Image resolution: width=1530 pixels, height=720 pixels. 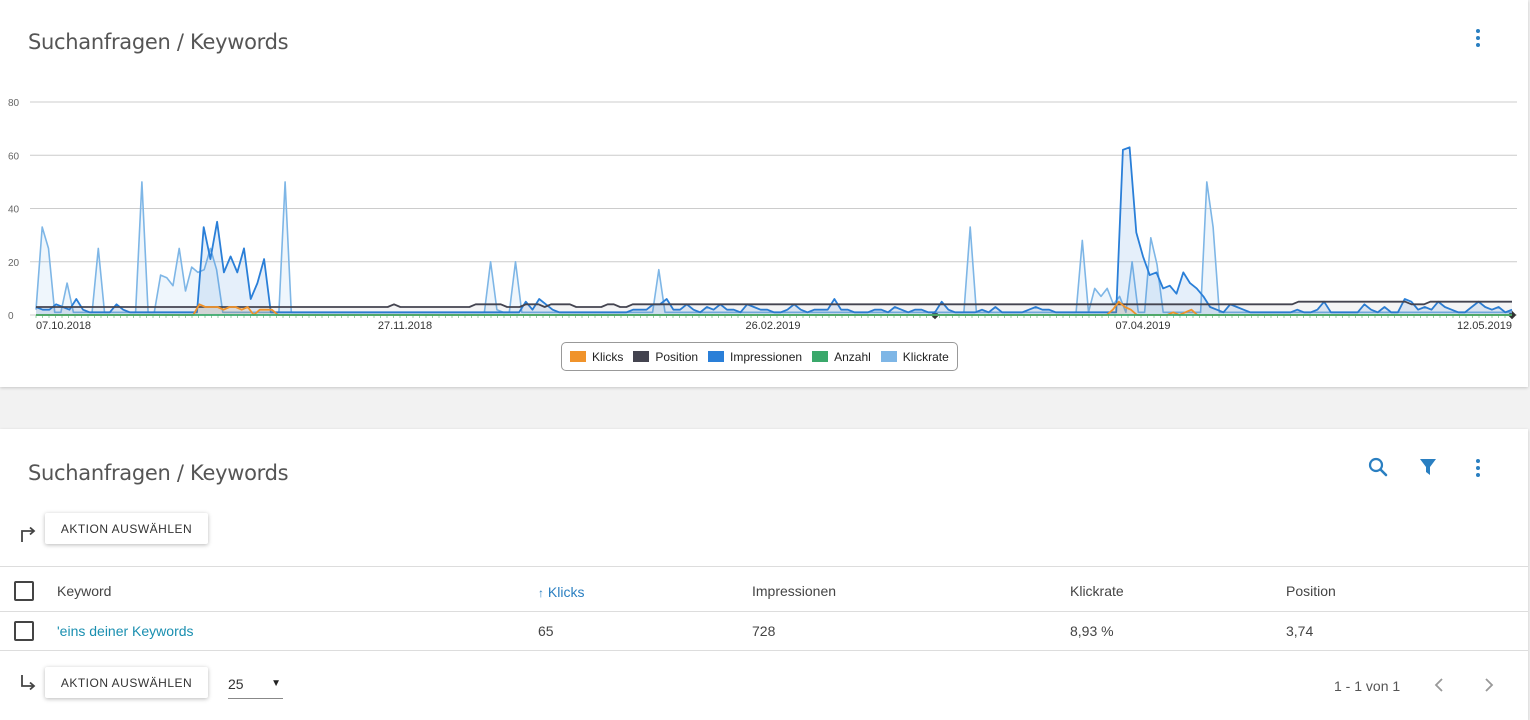 I want to click on legend-item-position: Position, so click(x=665, y=357).